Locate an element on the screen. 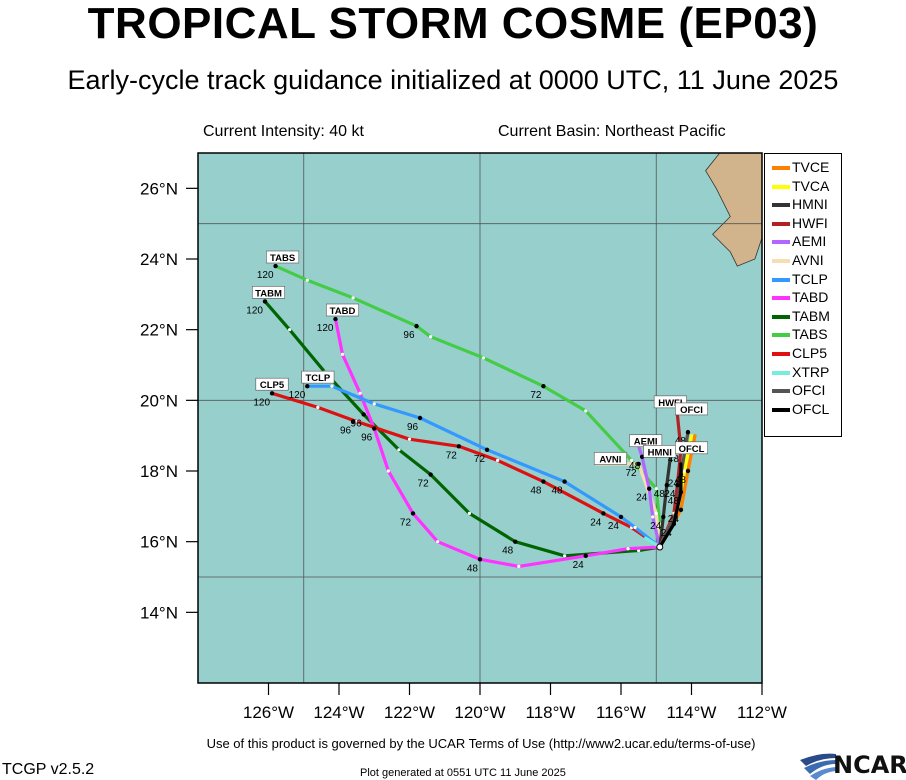 The image size is (906, 780). legend-item-tabm: TABM is located at coordinates (803, 316).